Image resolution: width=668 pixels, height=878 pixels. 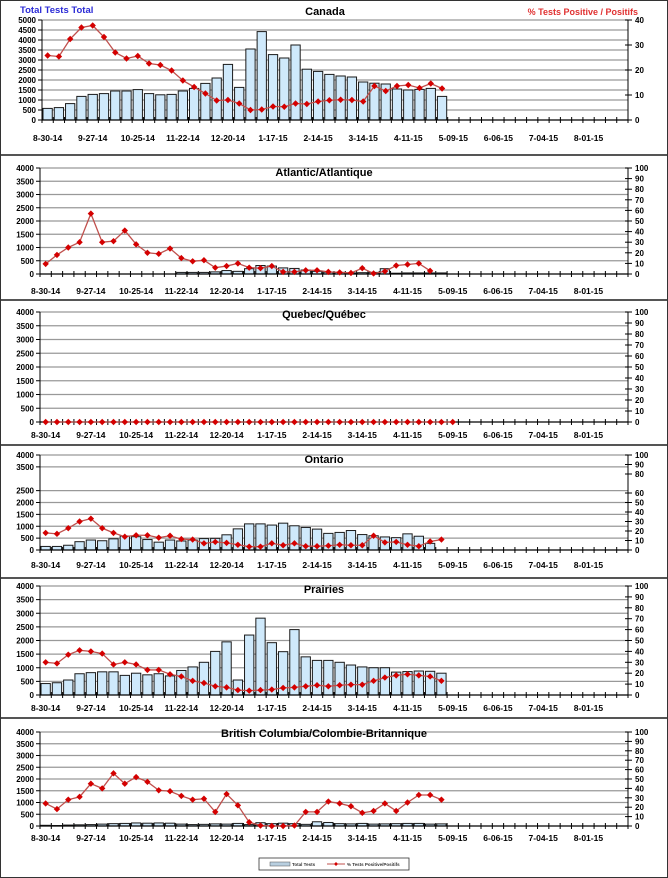 What do you see at coordinates (639, 378) in the screenshot?
I see `y2-tick-label: 40` at bounding box center [639, 378].